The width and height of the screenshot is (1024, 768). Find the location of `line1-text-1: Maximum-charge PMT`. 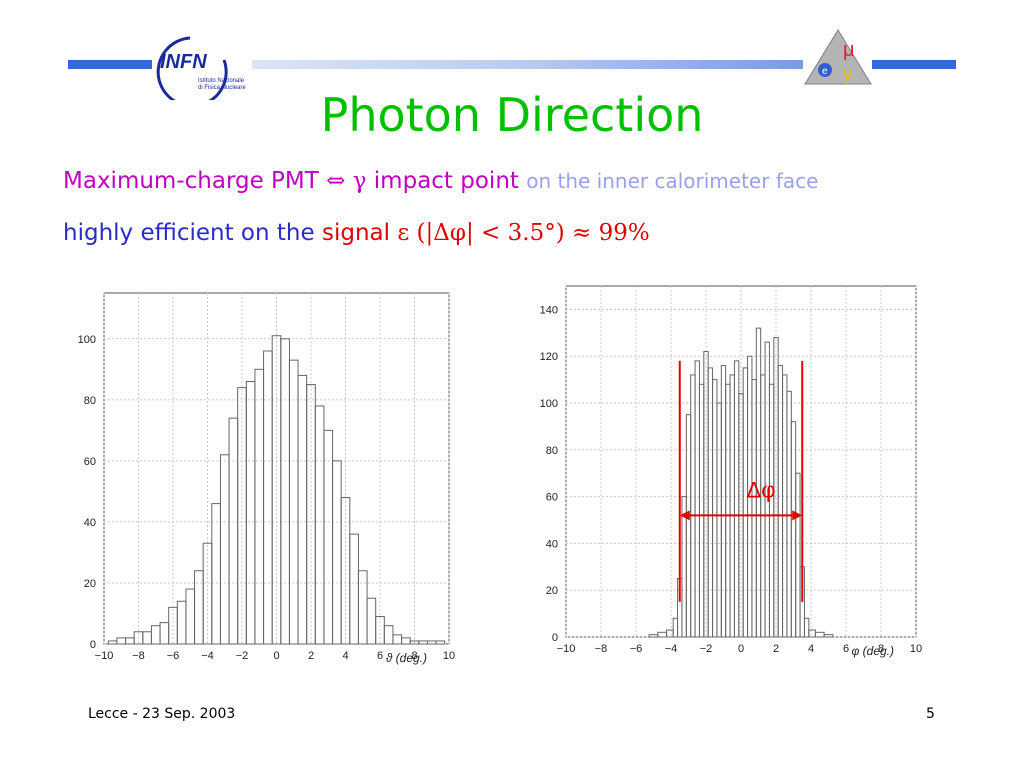

line1-text-1: Maximum-charge PMT is located at coordinates (191, 181).